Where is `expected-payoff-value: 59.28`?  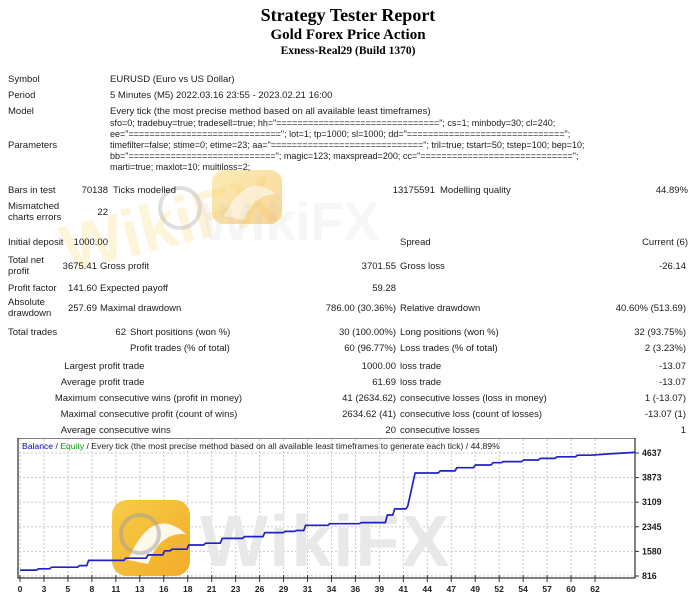
expected-payoff-value: 59.28 is located at coordinates (384, 288).